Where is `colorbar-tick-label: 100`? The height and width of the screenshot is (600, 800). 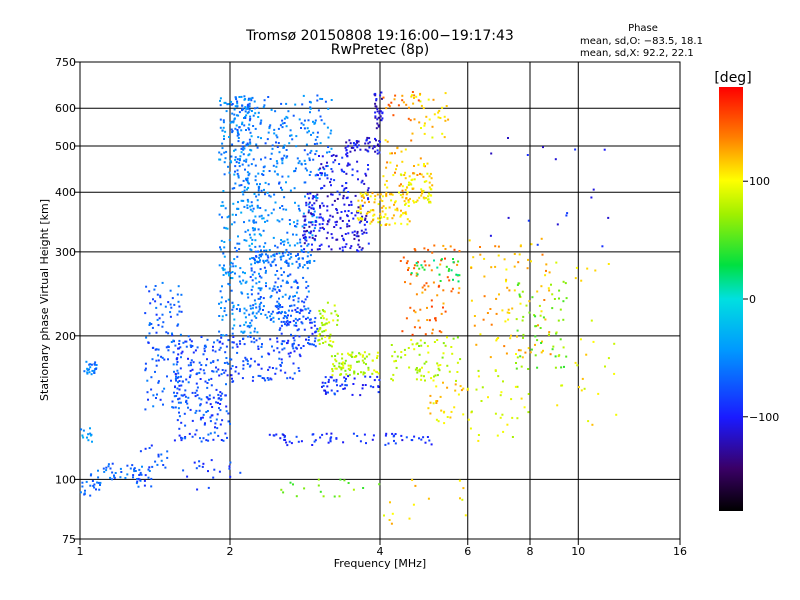 colorbar-tick-label: 100 is located at coordinates (759, 181).